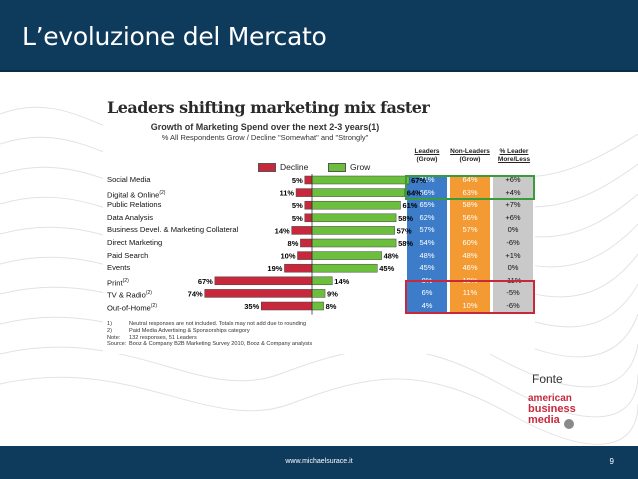 Image resolution: width=638 pixels, height=479 pixels. I want to click on grow-data-label: 48%, so click(391, 256).